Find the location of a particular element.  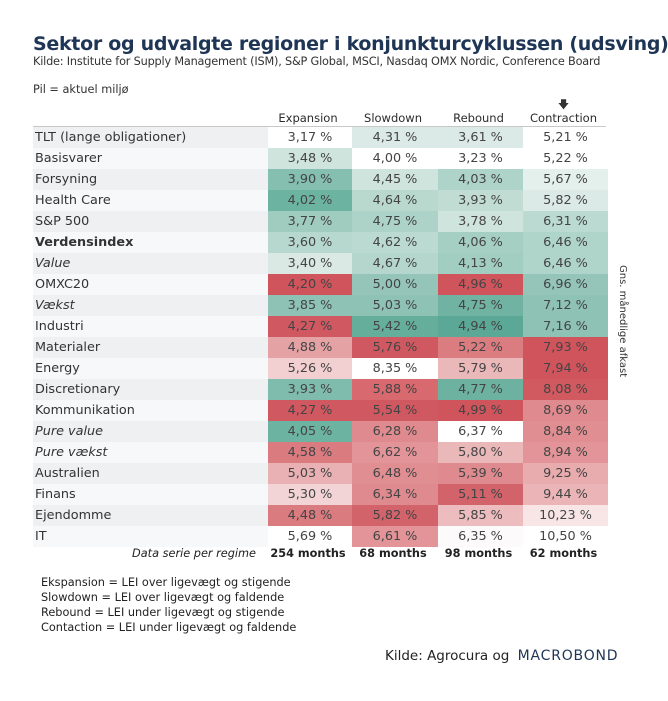

row-label: Australien is located at coordinates (150, 473).